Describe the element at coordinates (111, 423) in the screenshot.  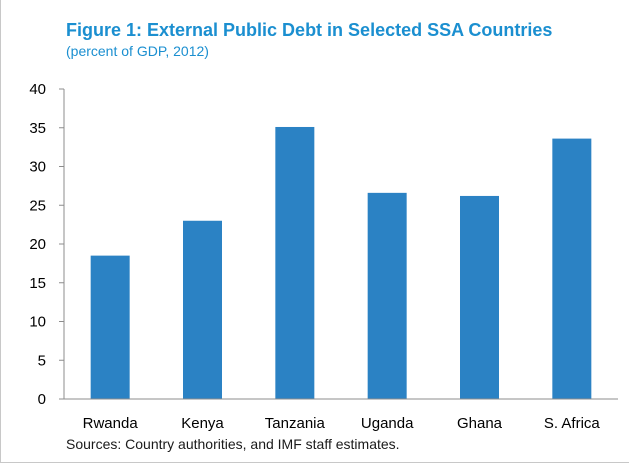
I see `x-tick-label: Rwanda` at that location.